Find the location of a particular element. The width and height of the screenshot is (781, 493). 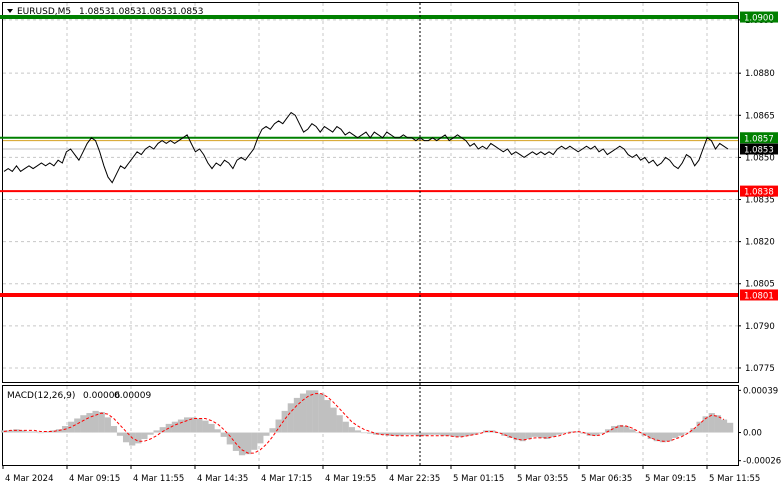

x-tick-label: 5 Mar 06:35 is located at coordinates (606, 479).